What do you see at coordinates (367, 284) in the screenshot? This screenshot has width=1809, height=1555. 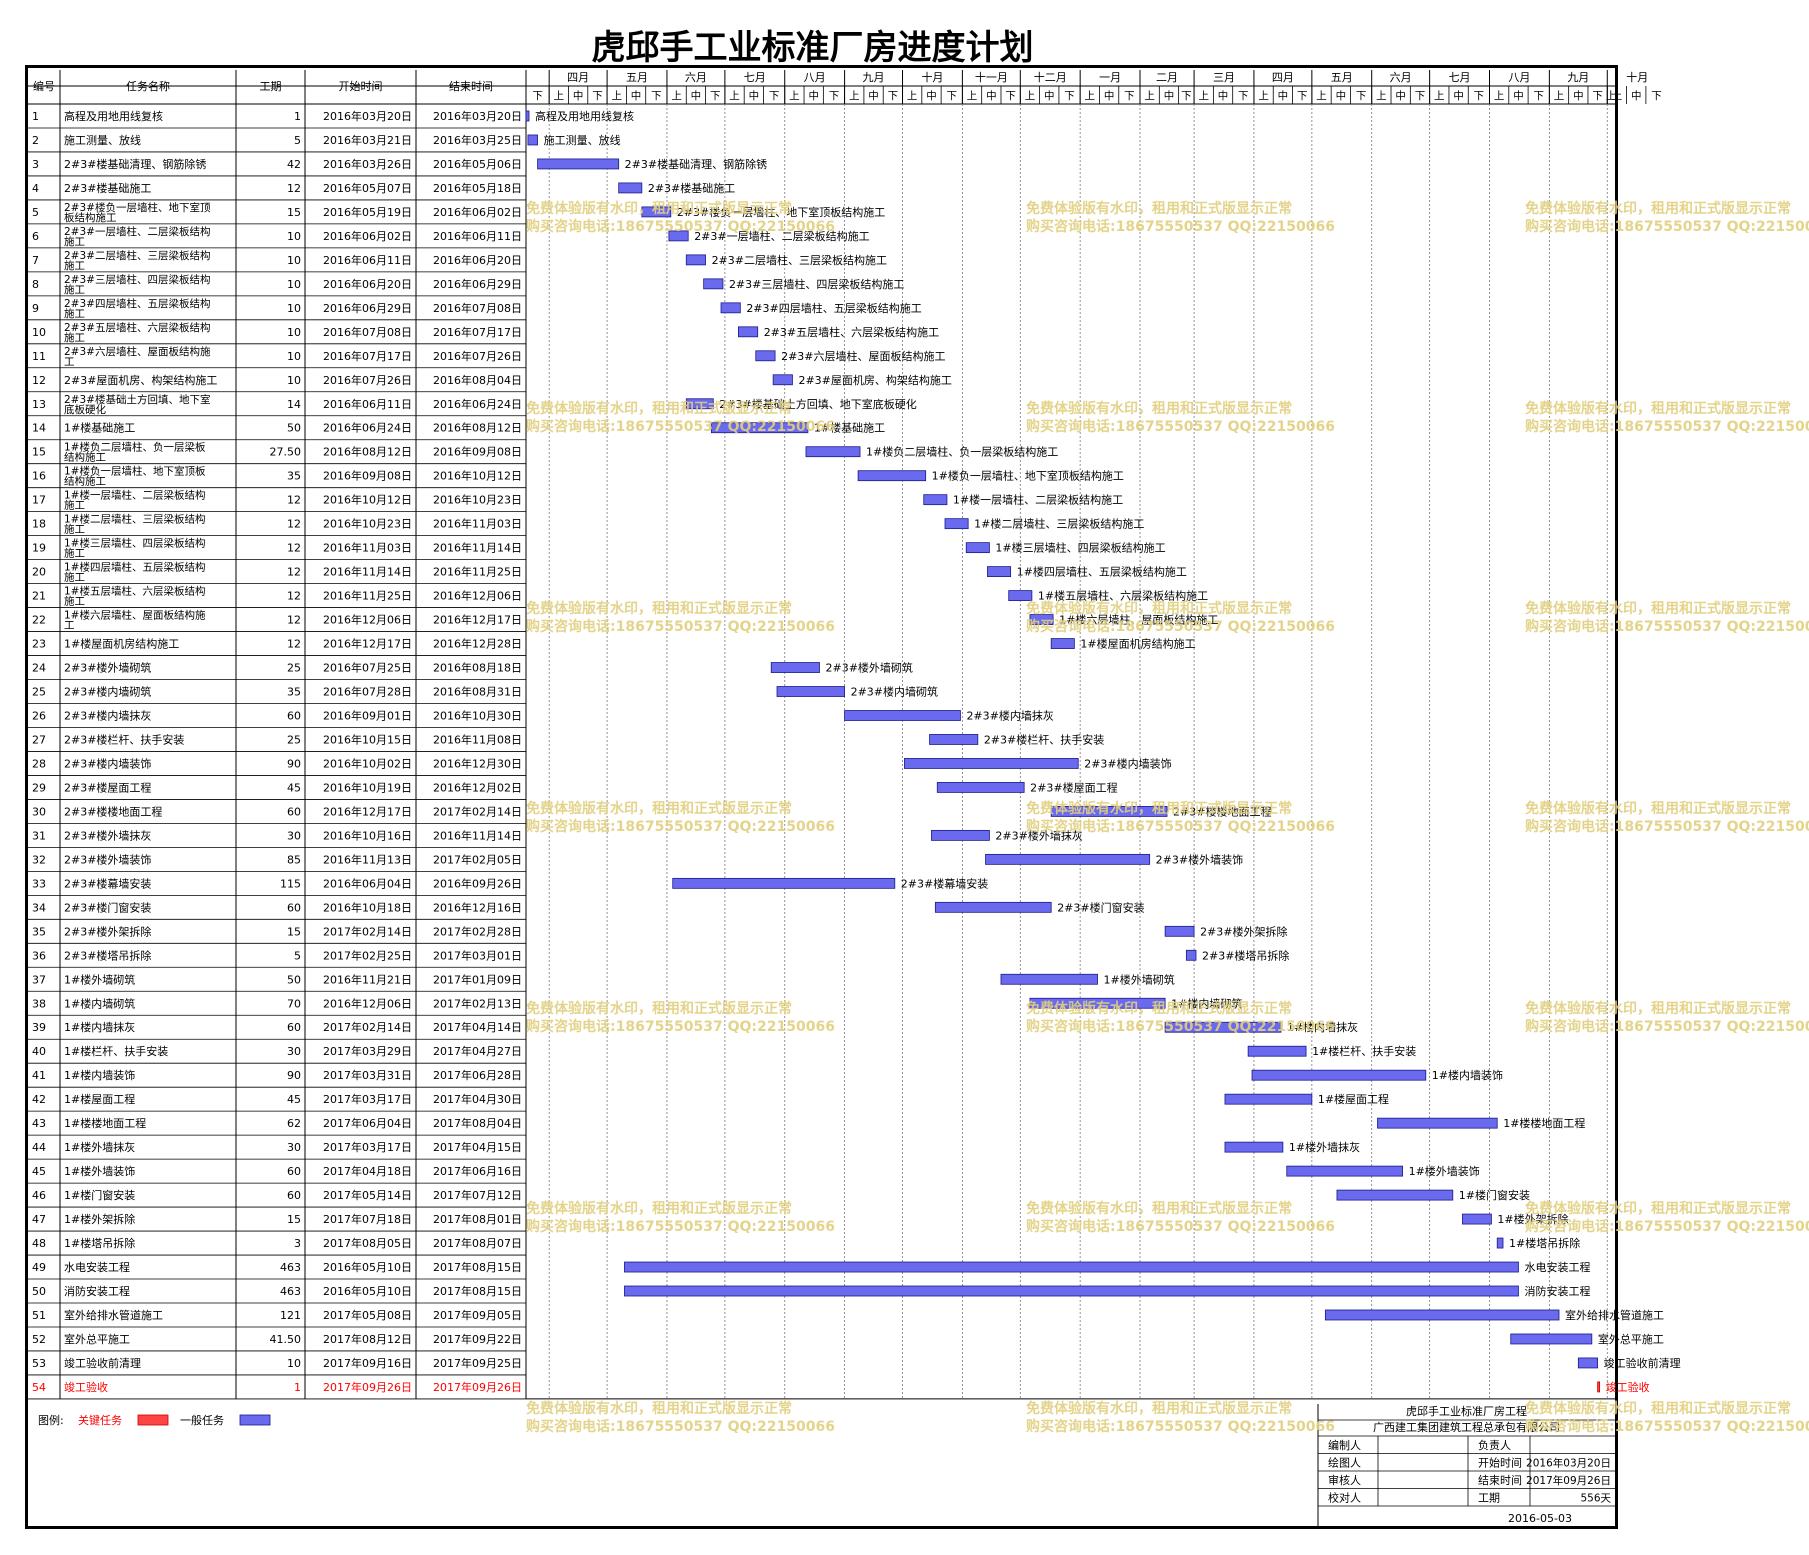 I see `task-start: 2016年06月20日` at bounding box center [367, 284].